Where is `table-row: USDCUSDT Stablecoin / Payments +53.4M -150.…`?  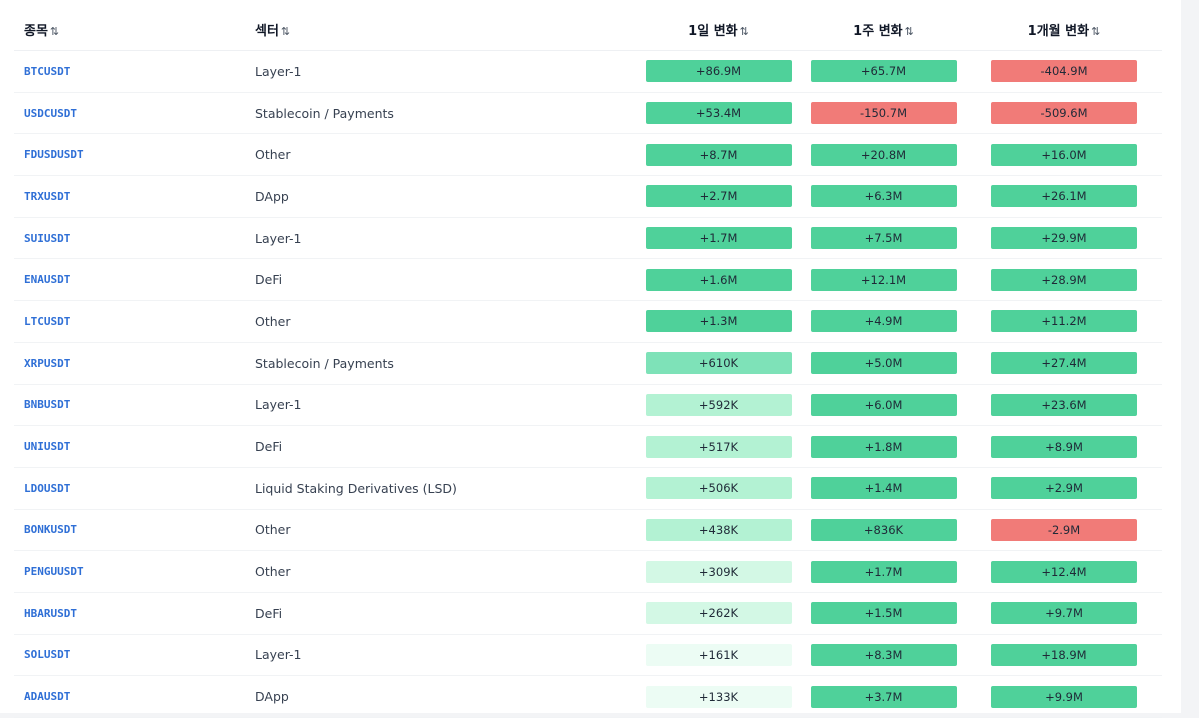 table-row: USDCUSDT Stablecoin / Payments +53.4M -150.… is located at coordinates (588, 113).